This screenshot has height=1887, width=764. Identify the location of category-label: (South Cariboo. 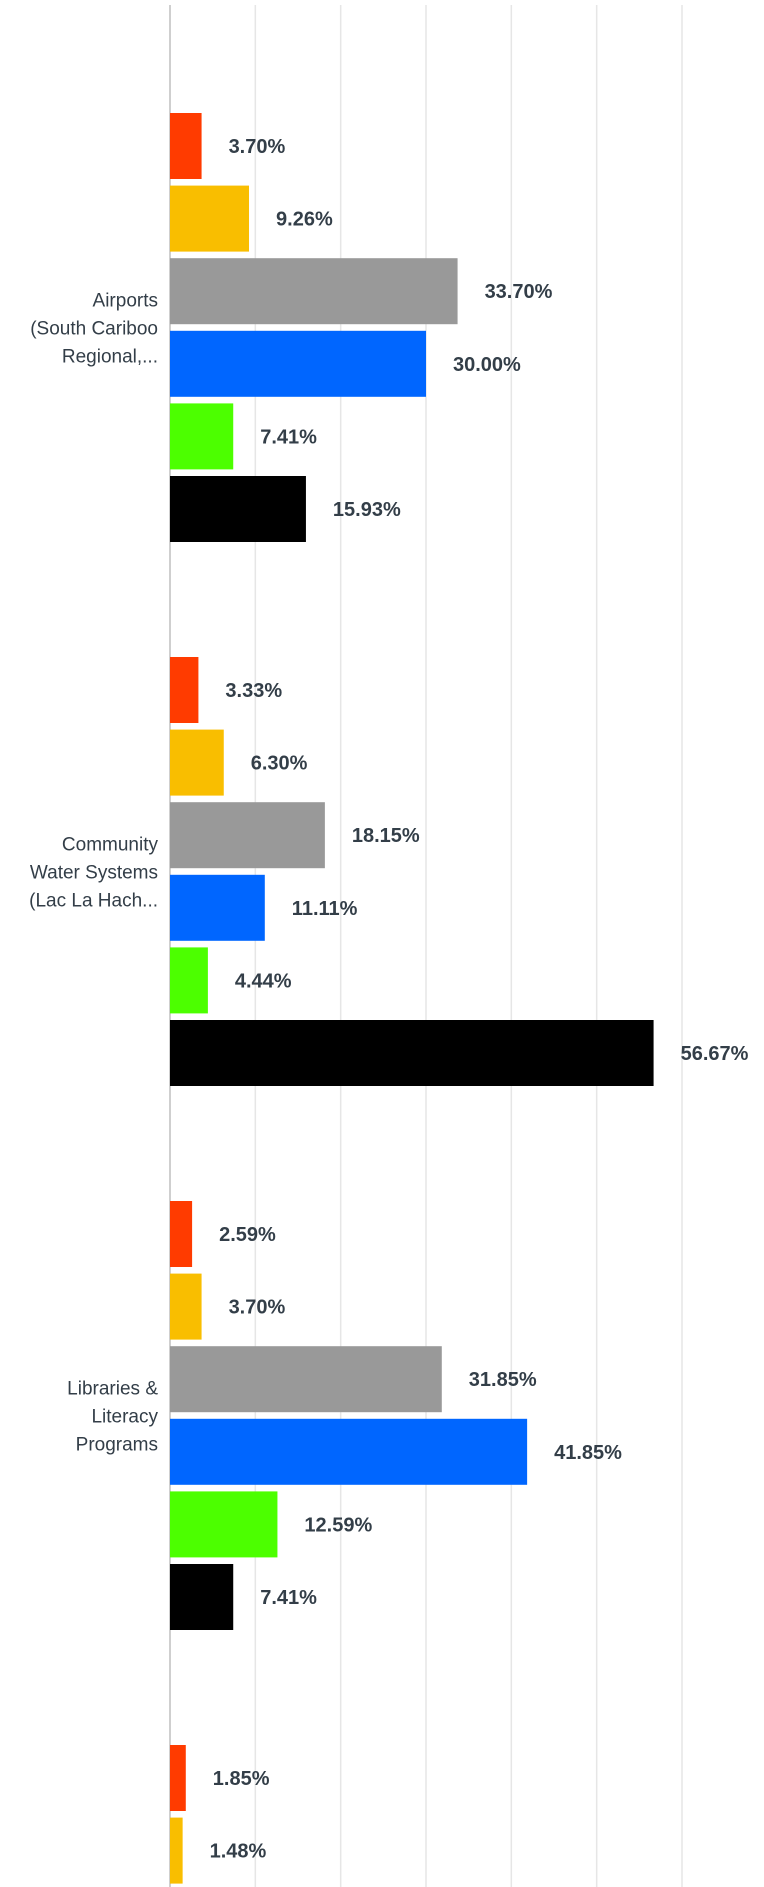
(94, 329).